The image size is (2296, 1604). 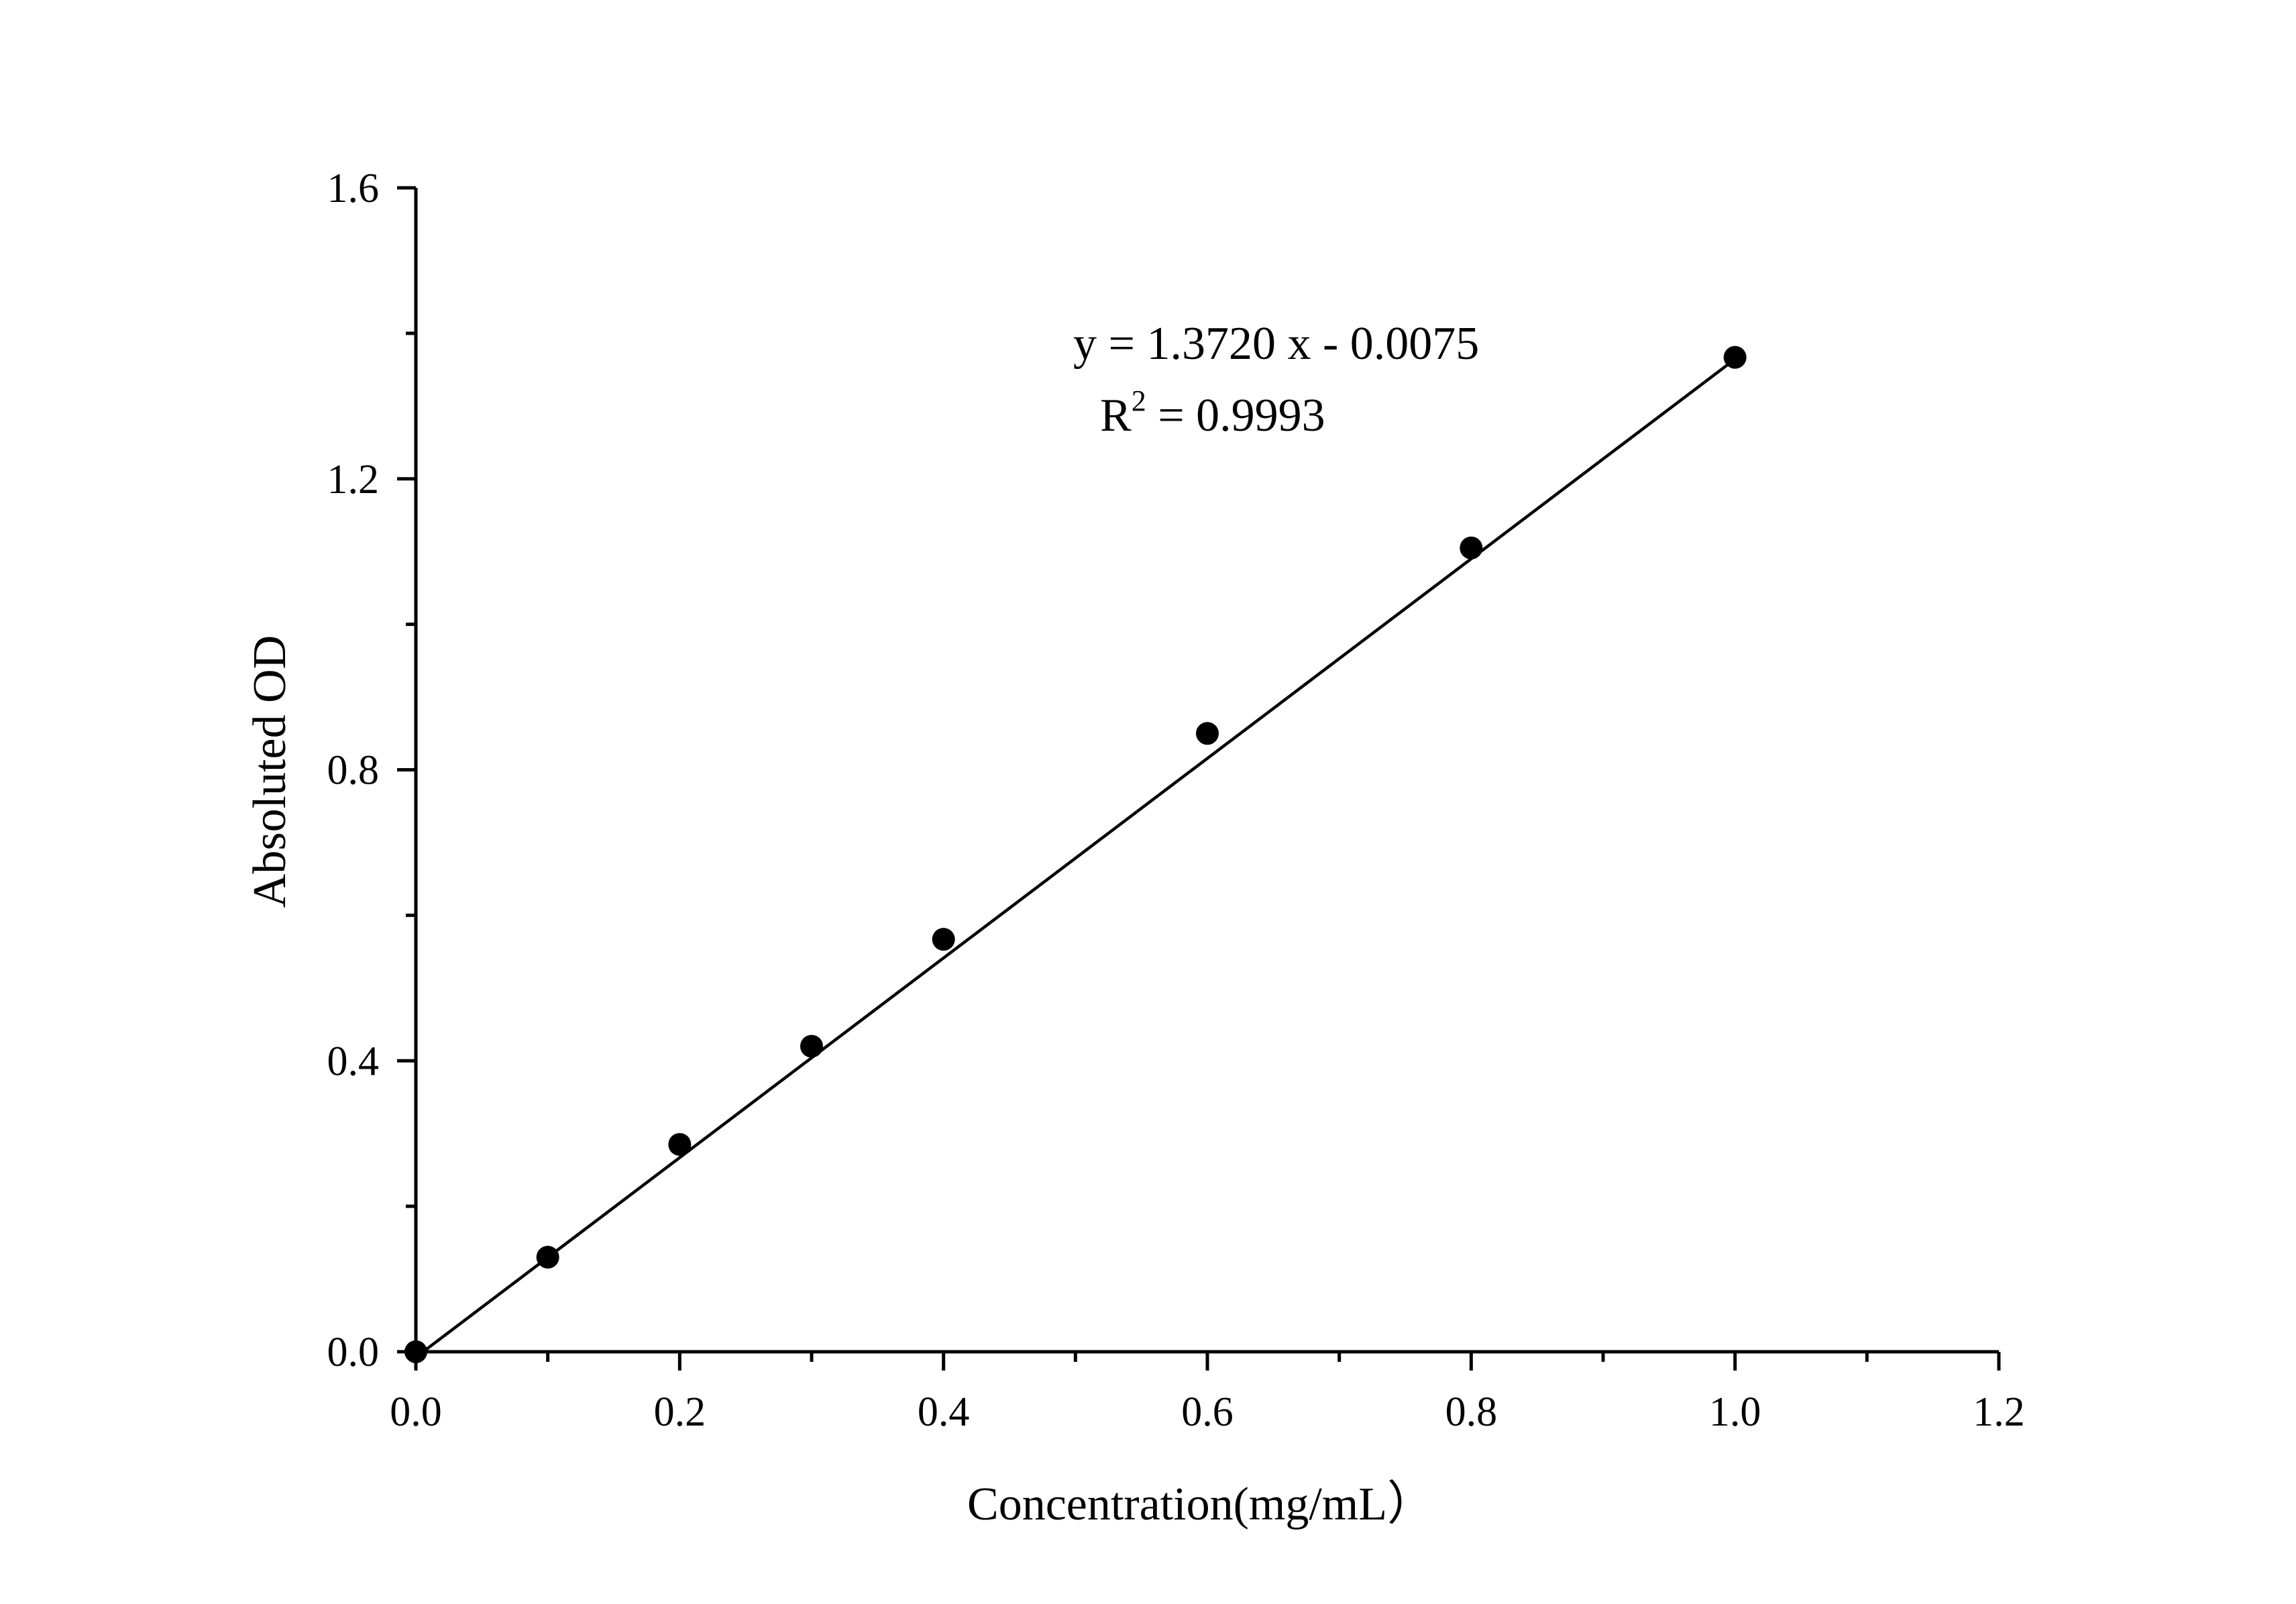 What do you see at coordinates (1471, 1412) in the screenshot?
I see `x-tick-label: 0.8` at bounding box center [1471, 1412].